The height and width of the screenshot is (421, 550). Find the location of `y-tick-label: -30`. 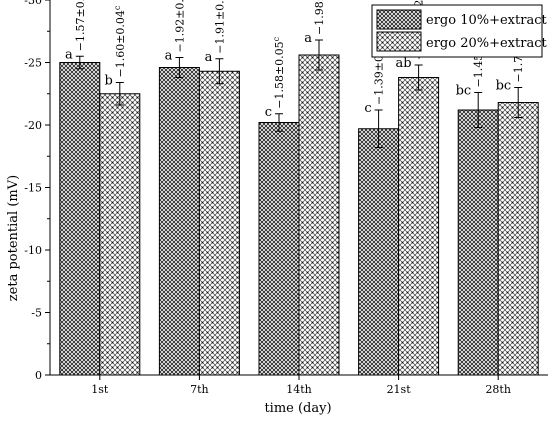

y-tick-label: -30 is located at coordinates (33, 3).